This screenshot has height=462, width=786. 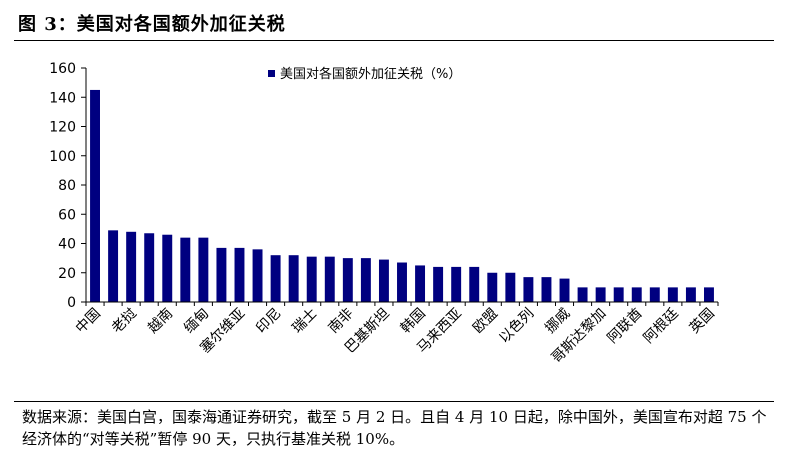 I want to click on legend-swatch, so click(x=271, y=73).